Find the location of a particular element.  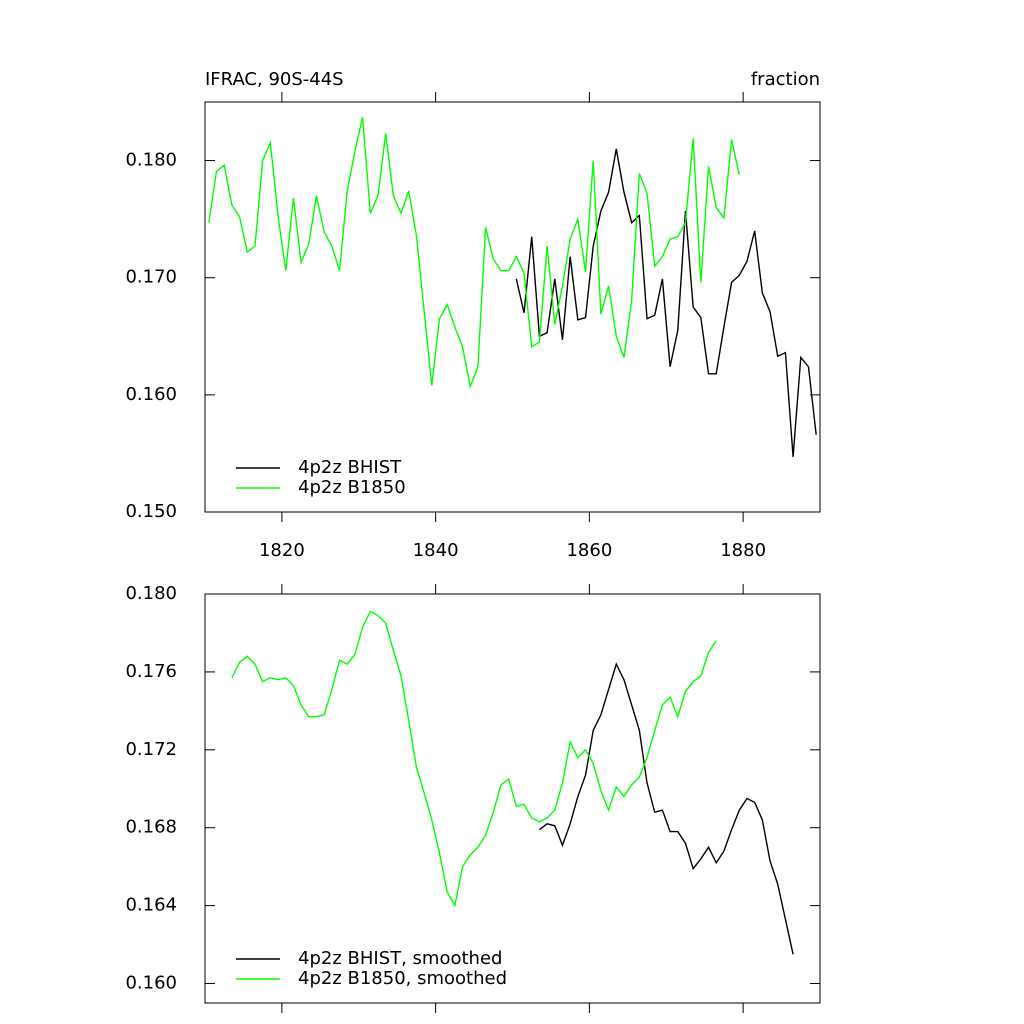

x-tick-label: 1820 is located at coordinates (282, 550).